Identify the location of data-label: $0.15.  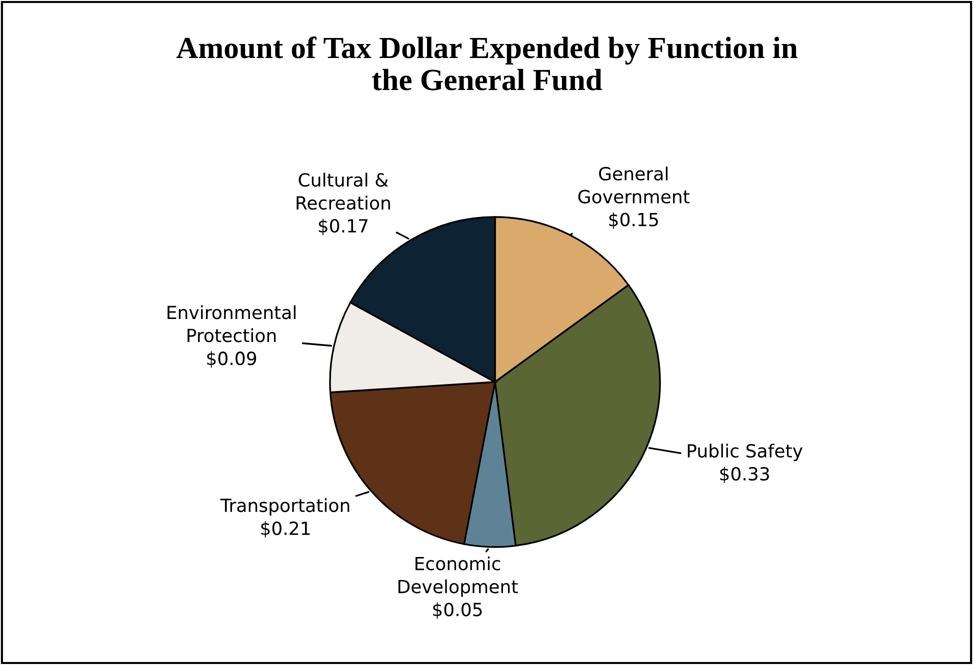
(633, 220).